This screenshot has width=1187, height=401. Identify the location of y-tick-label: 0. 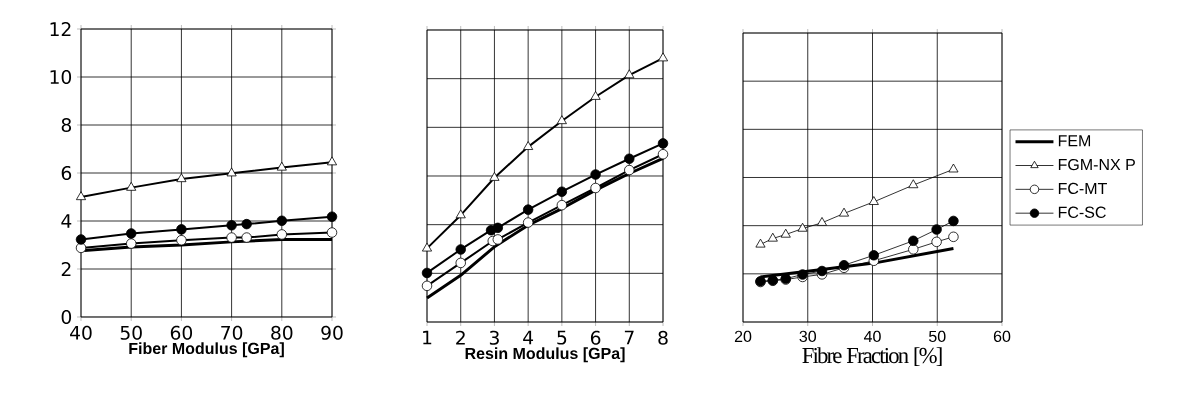
(66, 317).